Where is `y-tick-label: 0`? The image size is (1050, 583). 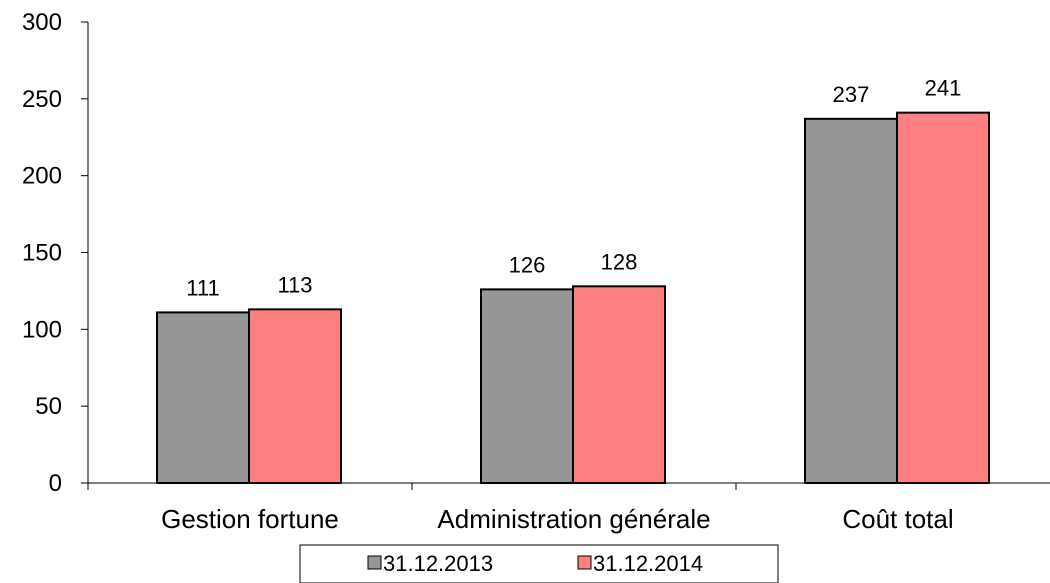
y-tick-label: 0 is located at coordinates (55, 483).